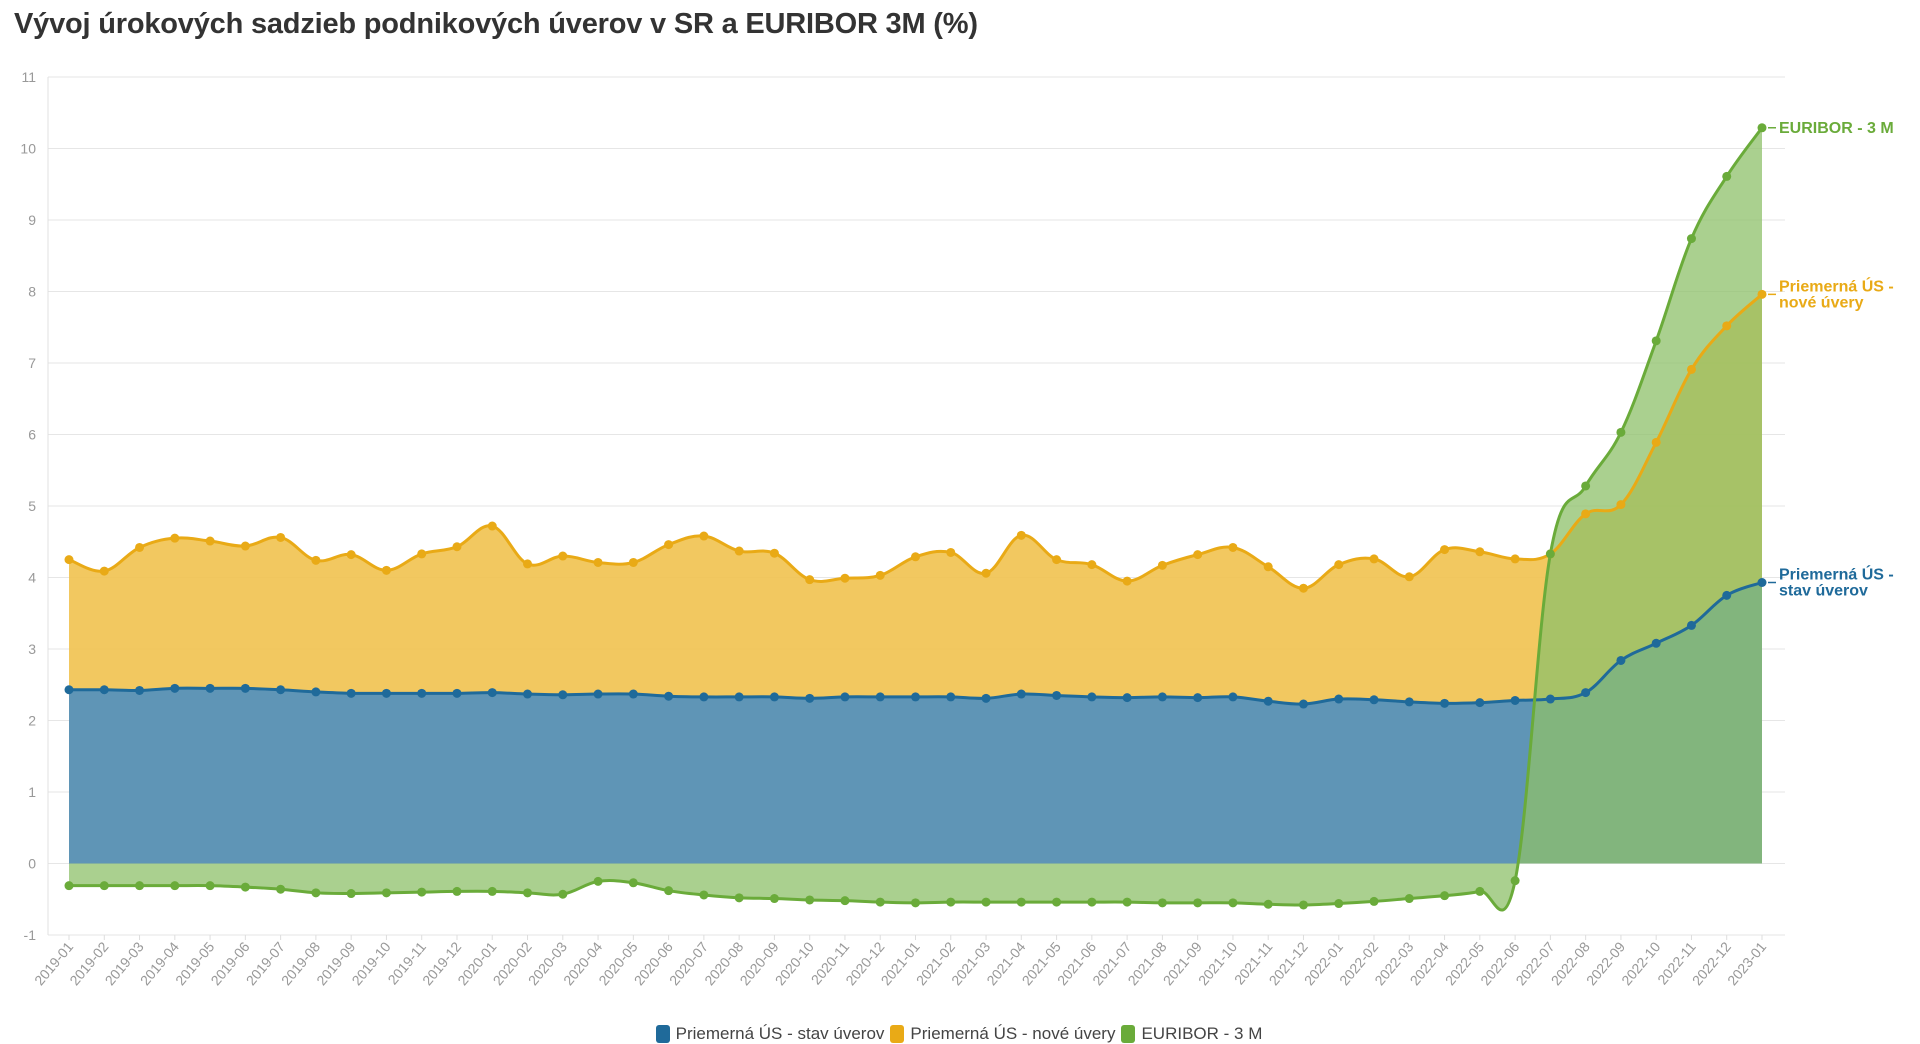  I want to click on legend-item-nove-uvery: Priemerná ÚS - nové úvery, so click(1002, 1034).